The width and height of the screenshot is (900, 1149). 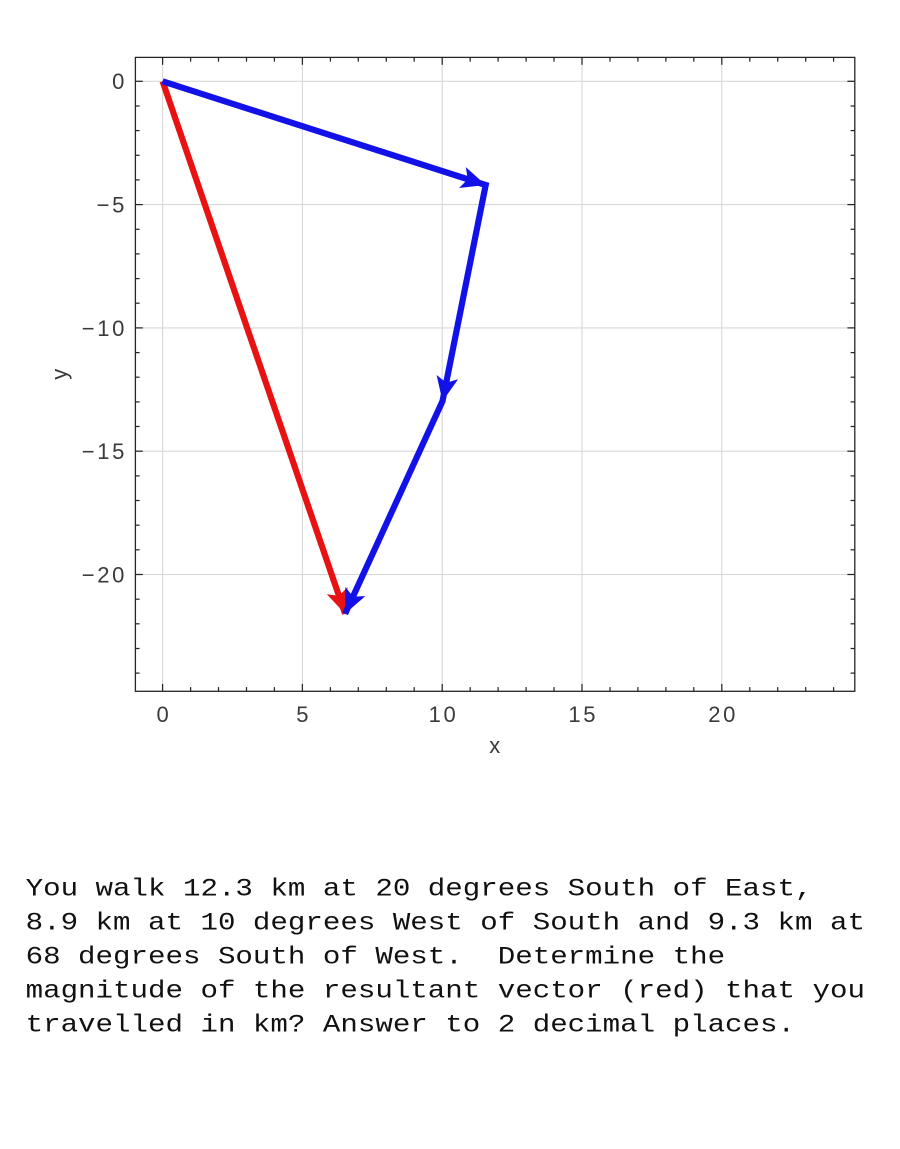 What do you see at coordinates (723, 714) in the screenshot?
I see `svg-text: 20` at bounding box center [723, 714].